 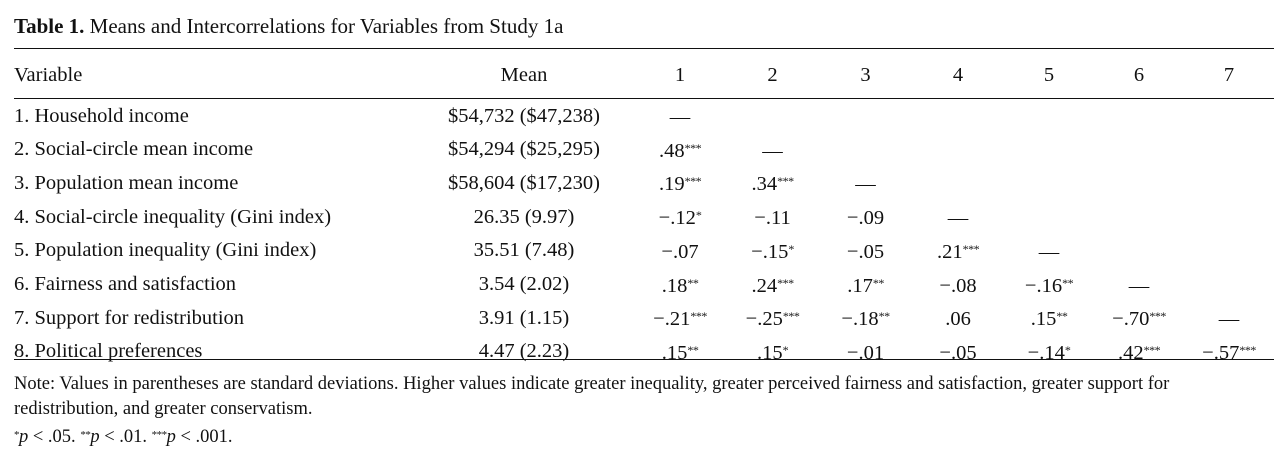 What do you see at coordinates (865, 217) in the screenshot?
I see `correlation-cell: −.09` at bounding box center [865, 217].